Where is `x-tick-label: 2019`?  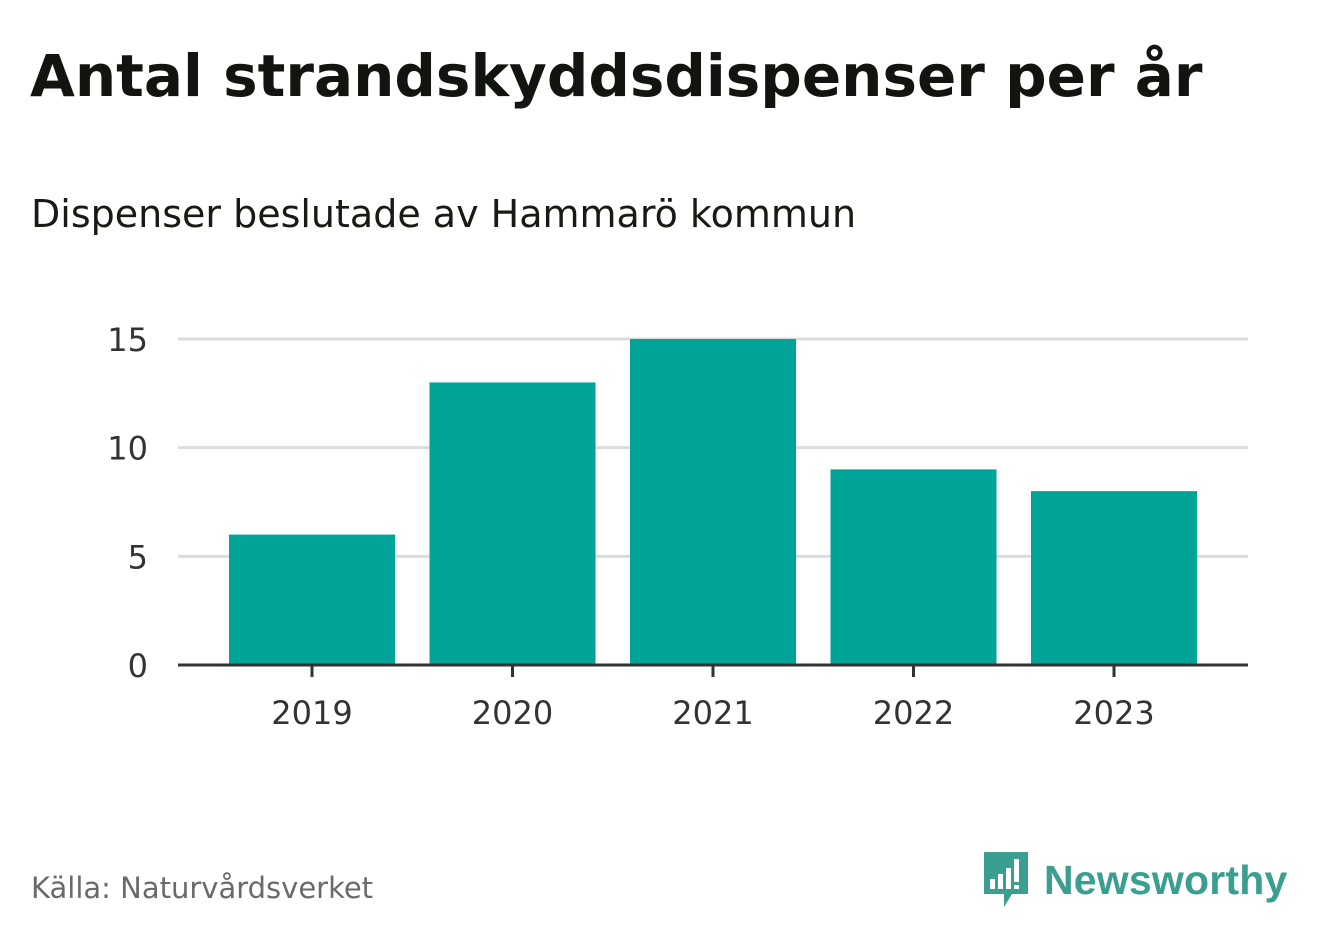 x-tick-label: 2019 is located at coordinates (311, 713).